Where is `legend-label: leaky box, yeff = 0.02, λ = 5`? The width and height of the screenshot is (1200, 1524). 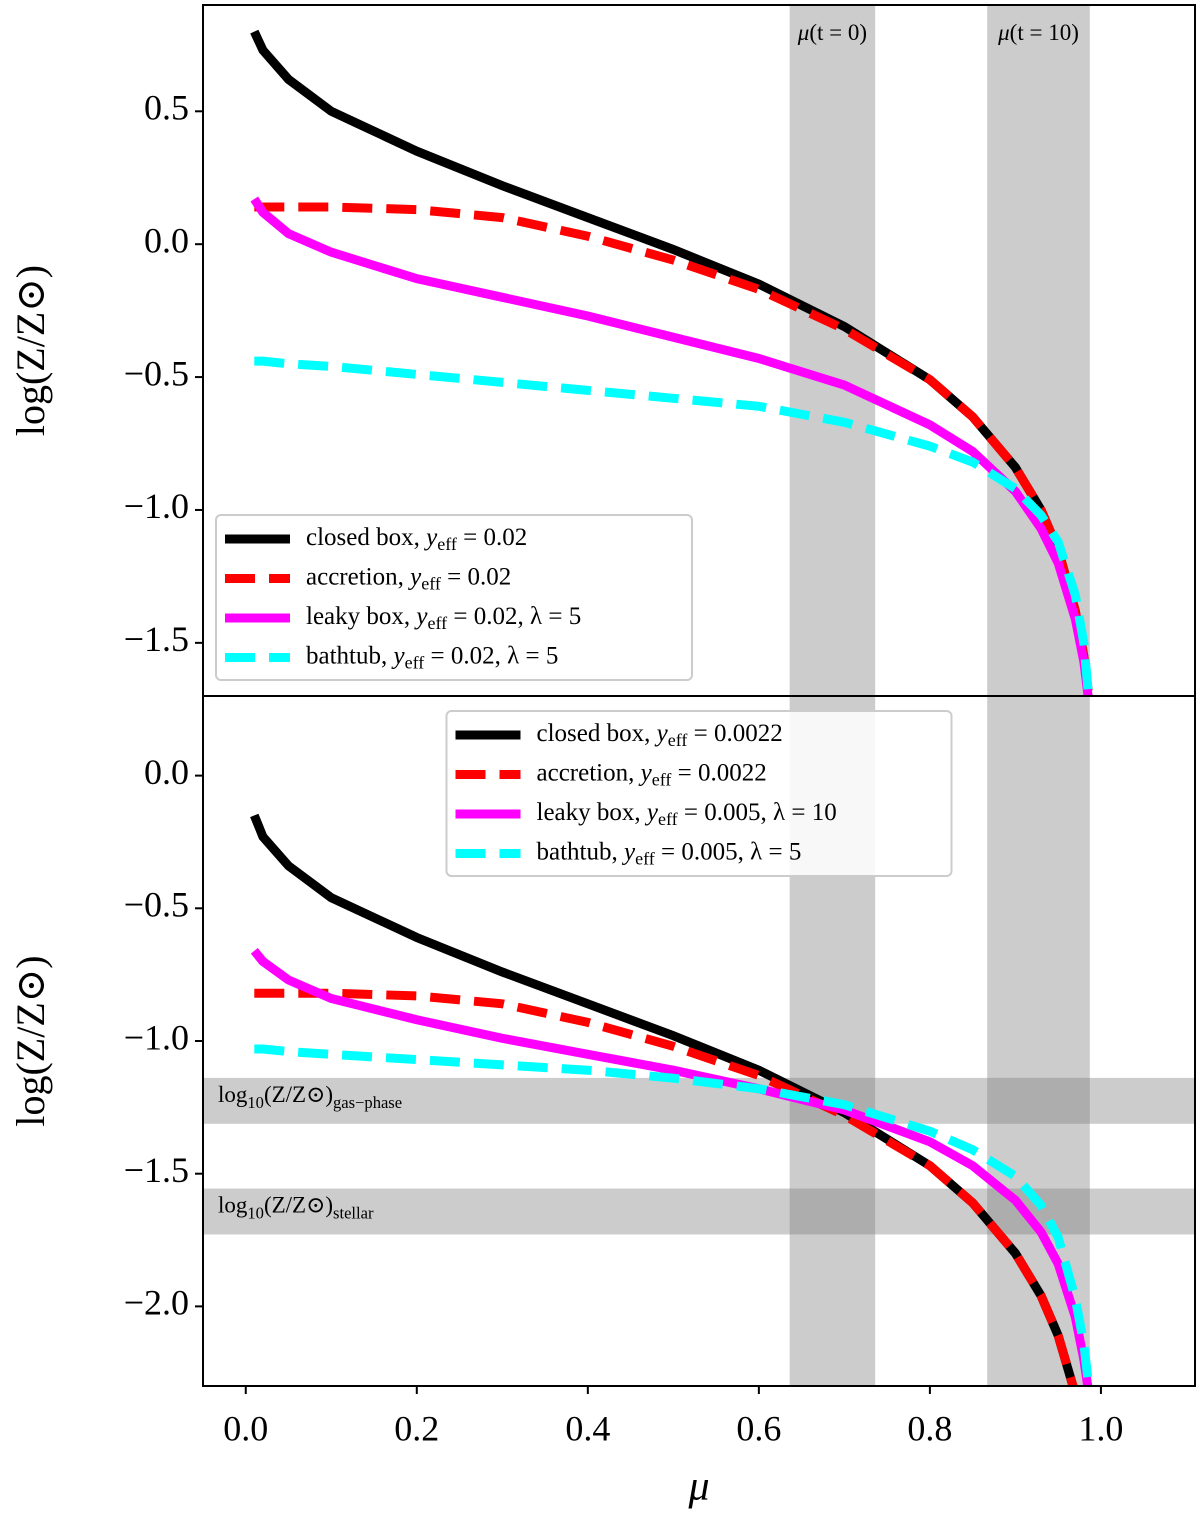 legend-label: leaky box, yeff = 0.02, λ = 5 is located at coordinates (443, 618).